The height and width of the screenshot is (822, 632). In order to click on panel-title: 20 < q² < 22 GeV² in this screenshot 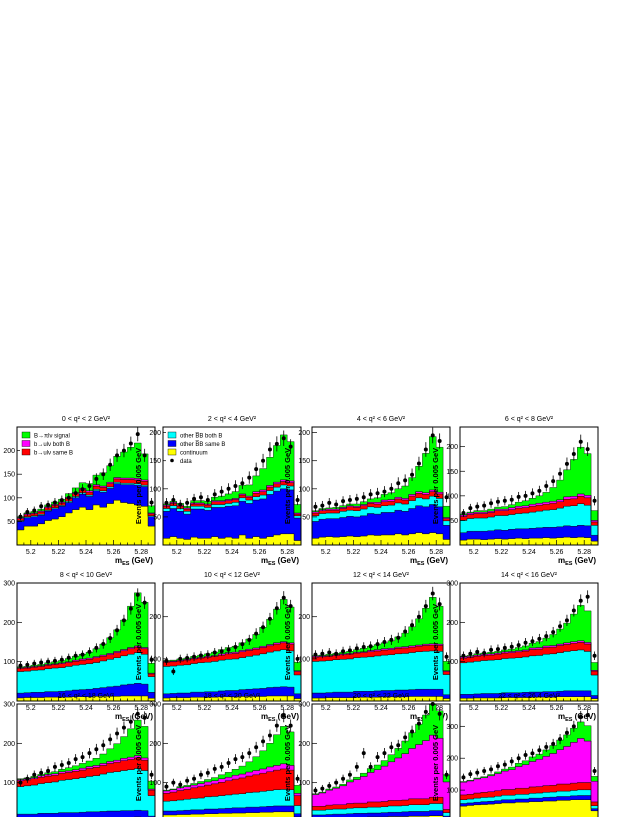, I will do `click(381, 696)`.